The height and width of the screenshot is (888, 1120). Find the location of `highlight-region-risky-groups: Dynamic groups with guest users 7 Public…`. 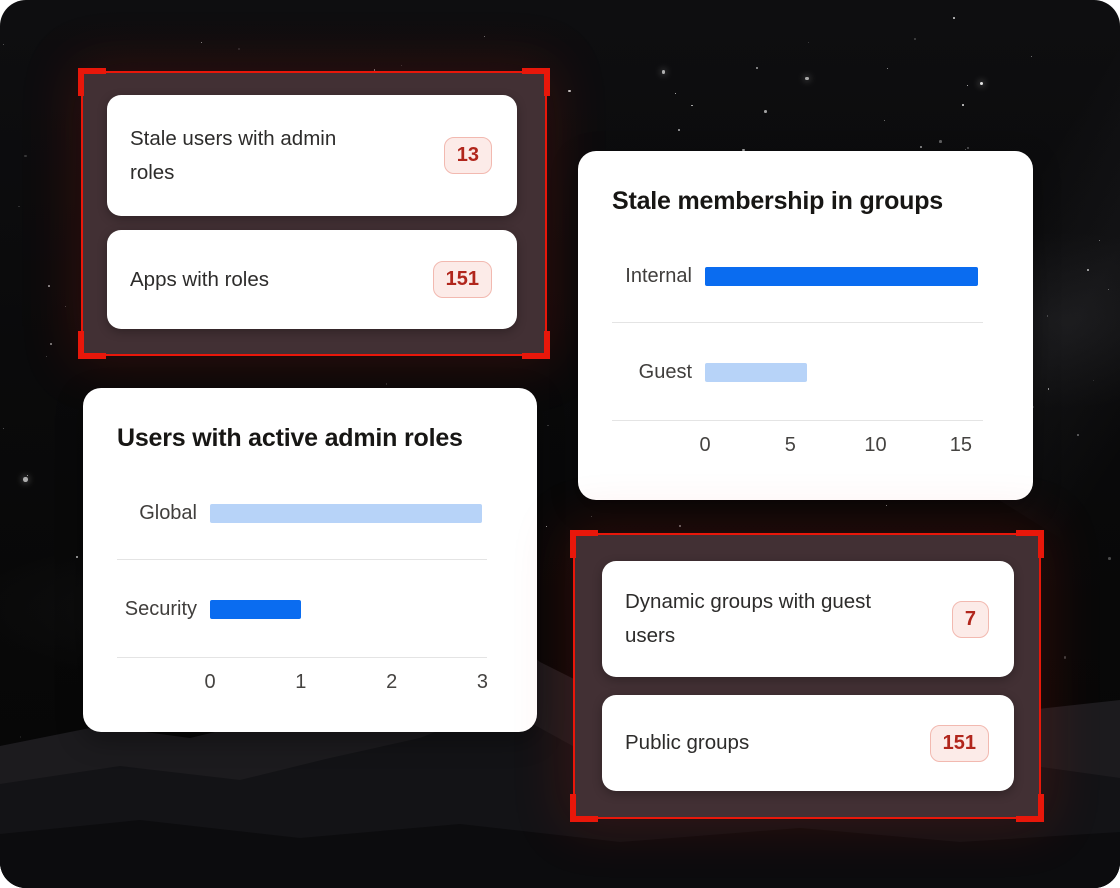

highlight-region-risky-groups: Dynamic groups with guest users 7 Public… is located at coordinates (807, 676).